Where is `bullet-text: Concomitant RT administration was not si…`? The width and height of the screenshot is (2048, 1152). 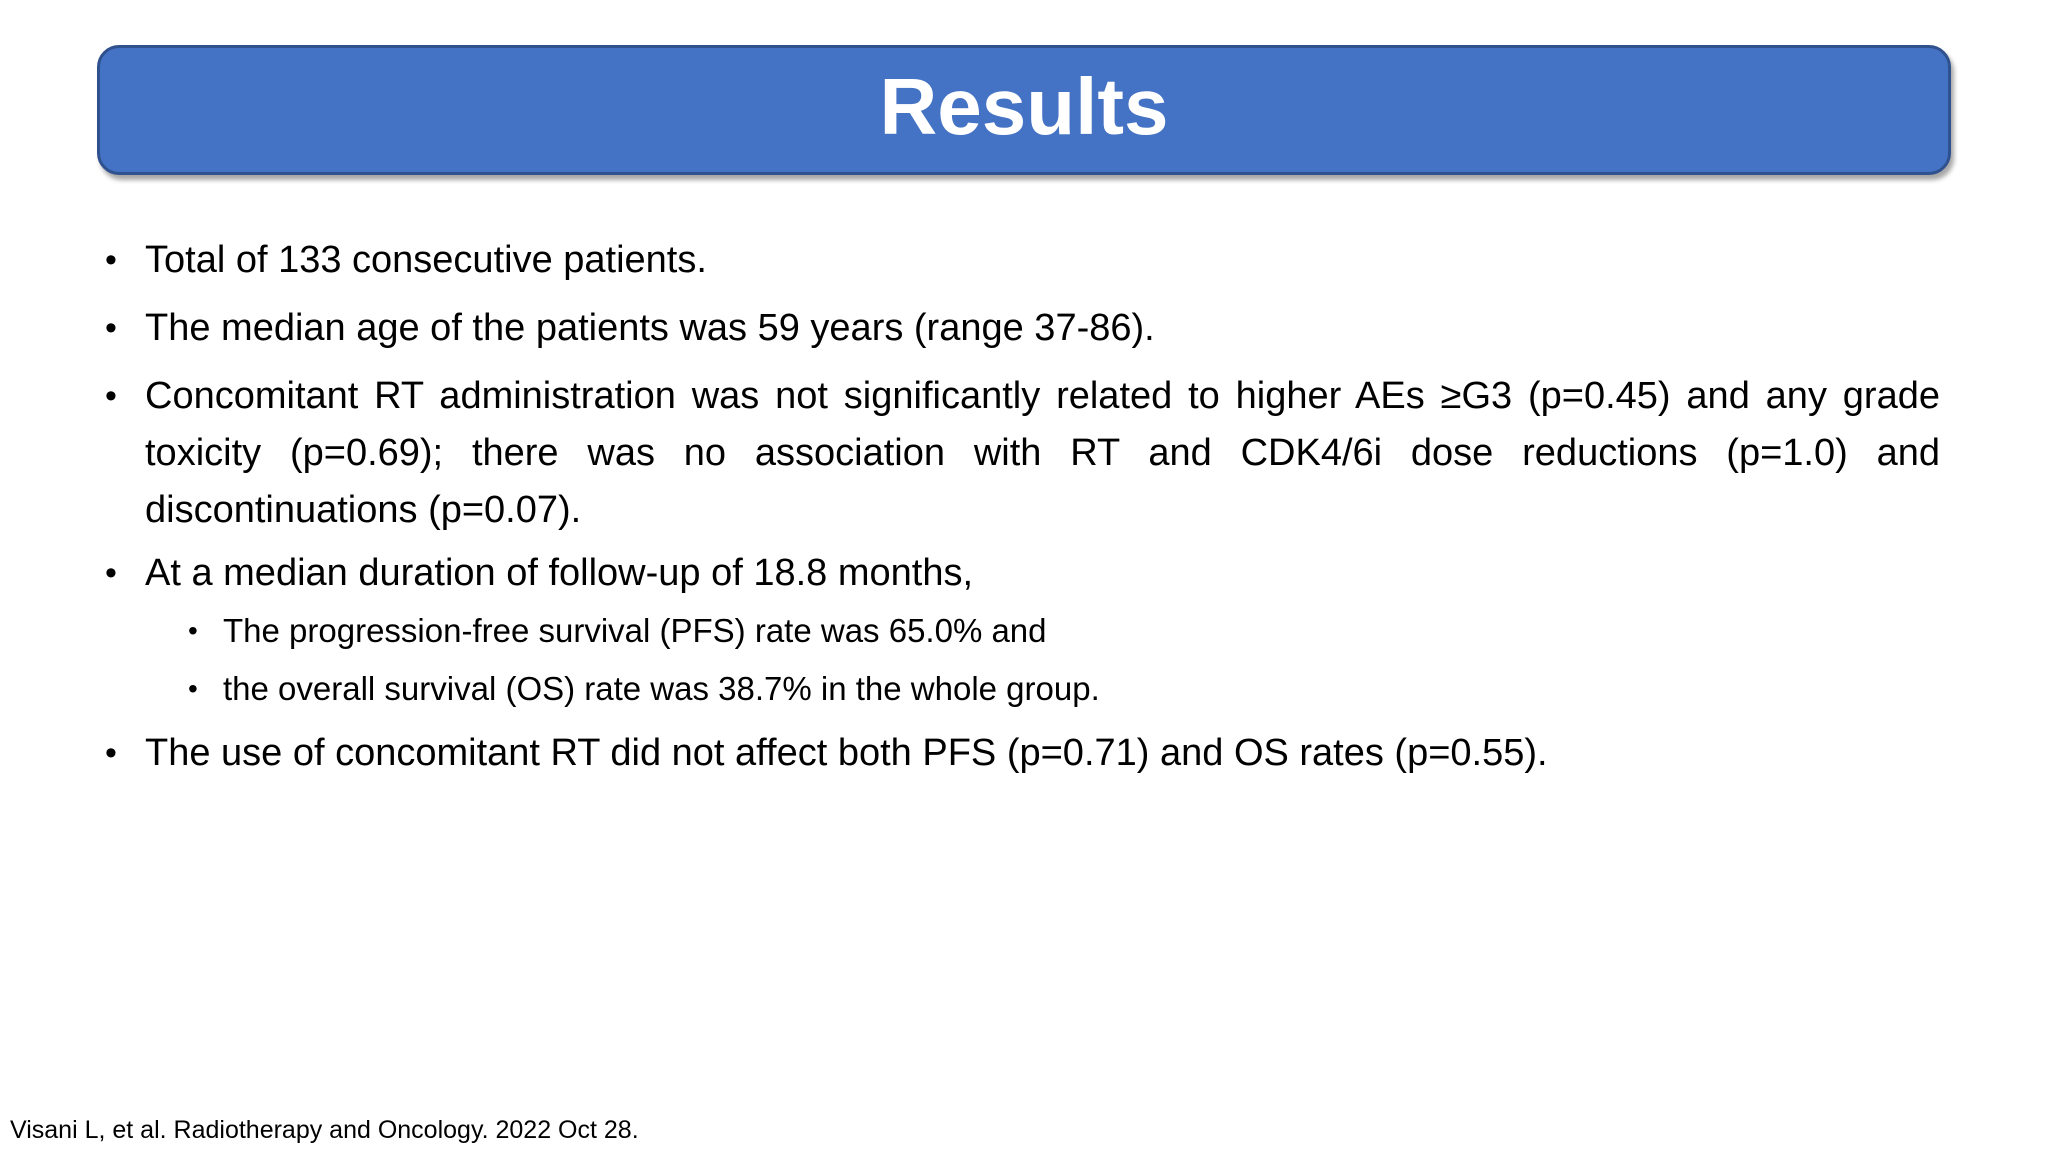
bullet-text: Concomitant RT administration was not si… is located at coordinates (1042, 453).